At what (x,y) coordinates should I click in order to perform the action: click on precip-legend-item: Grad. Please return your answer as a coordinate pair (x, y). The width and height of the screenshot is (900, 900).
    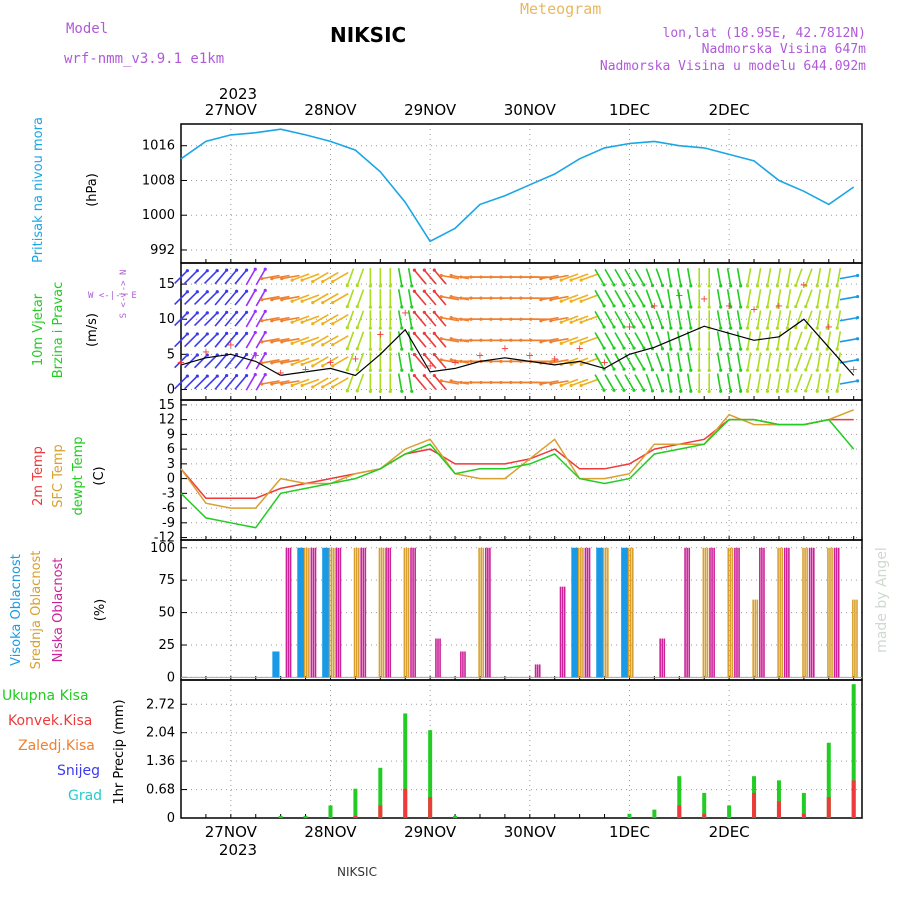
    Looking at the image, I should click on (85, 796).